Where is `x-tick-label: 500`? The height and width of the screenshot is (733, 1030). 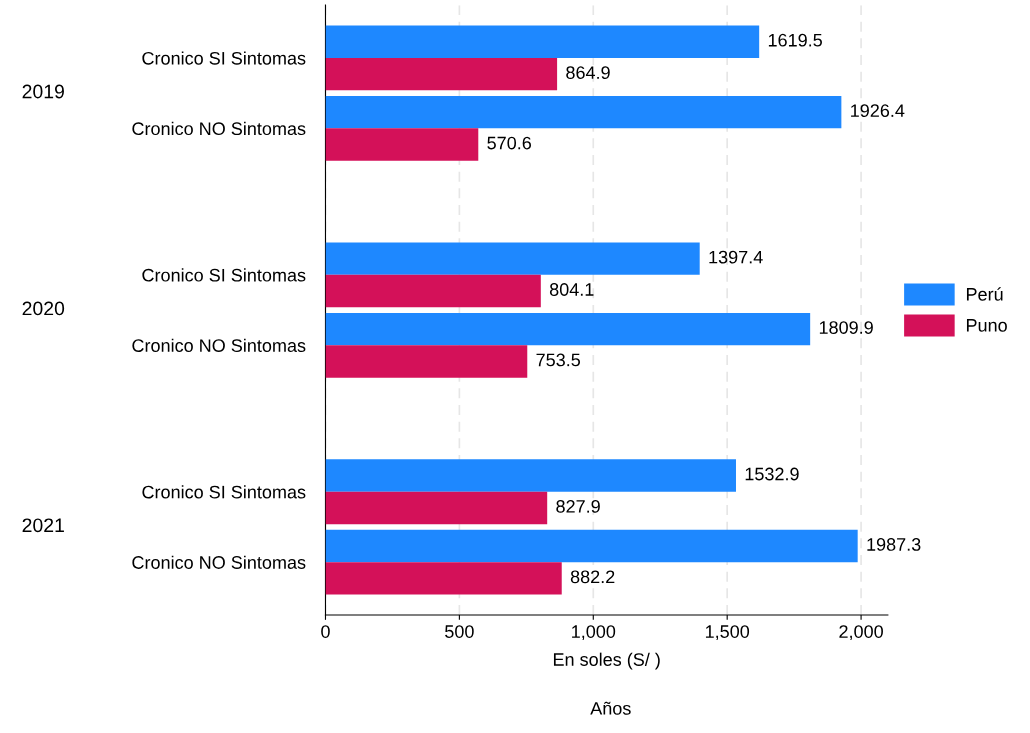 x-tick-label: 500 is located at coordinates (459, 631).